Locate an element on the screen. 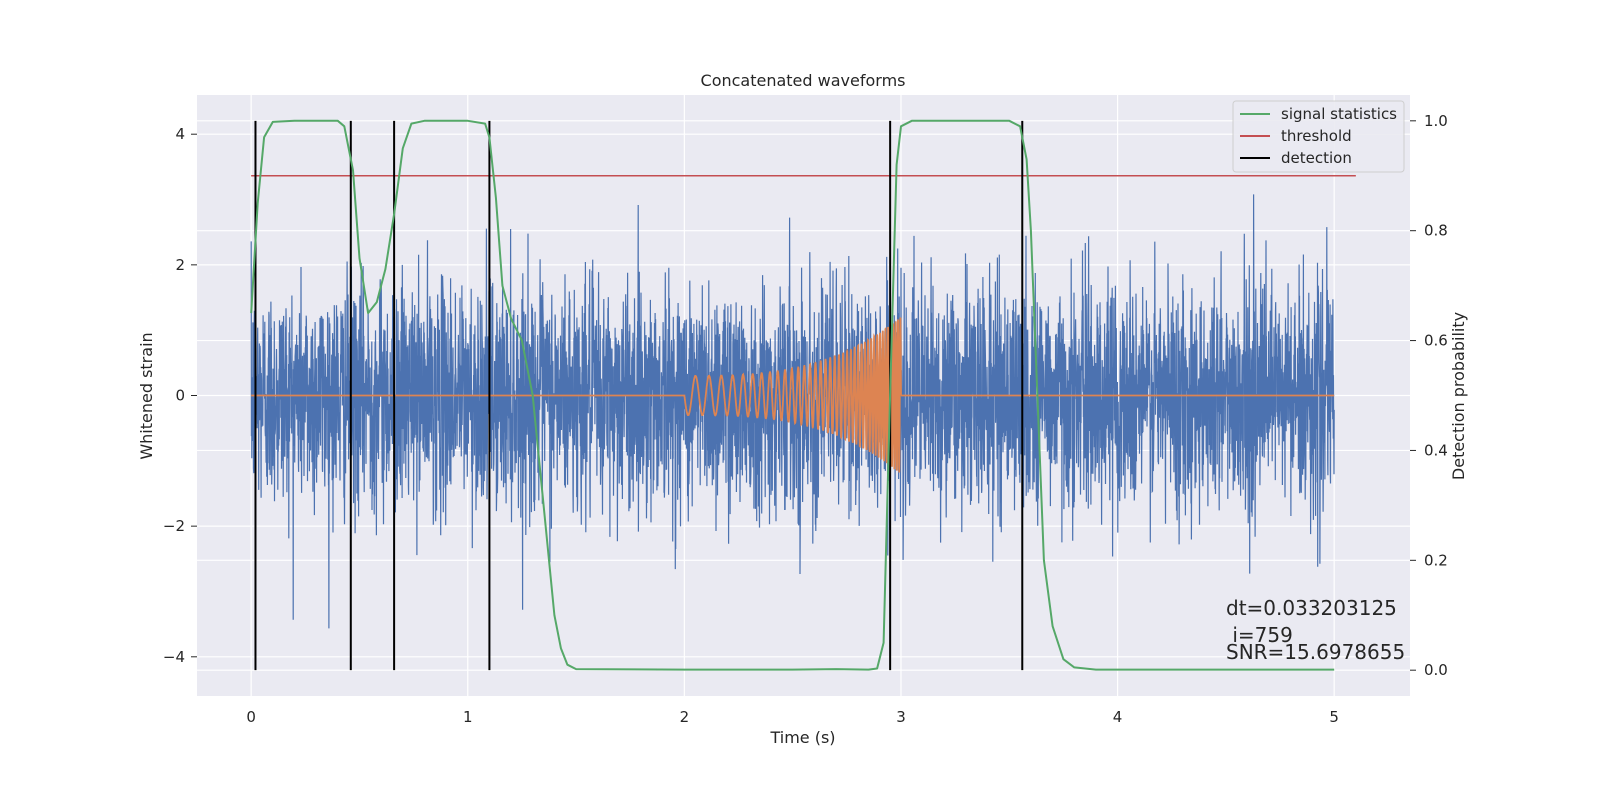 This screenshot has height=800, width=1600. x-tick-label: 2 is located at coordinates (685, 717).